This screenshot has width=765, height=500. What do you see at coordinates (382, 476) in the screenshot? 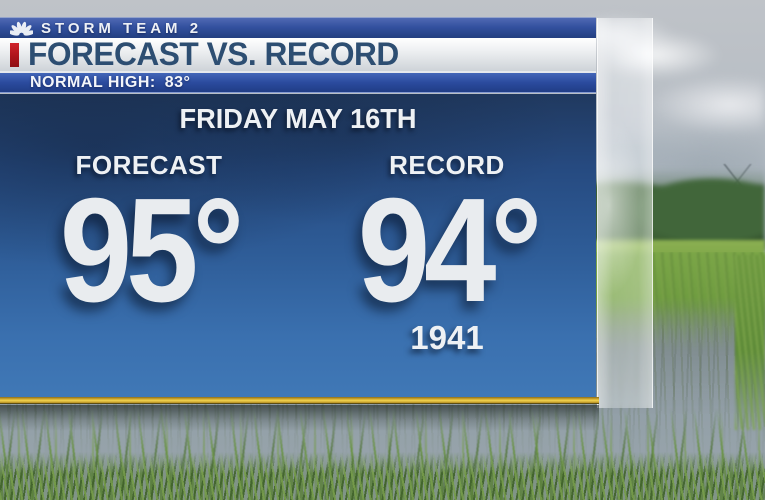
I see `foreground-grass-front` at bounding box center [382, 476].